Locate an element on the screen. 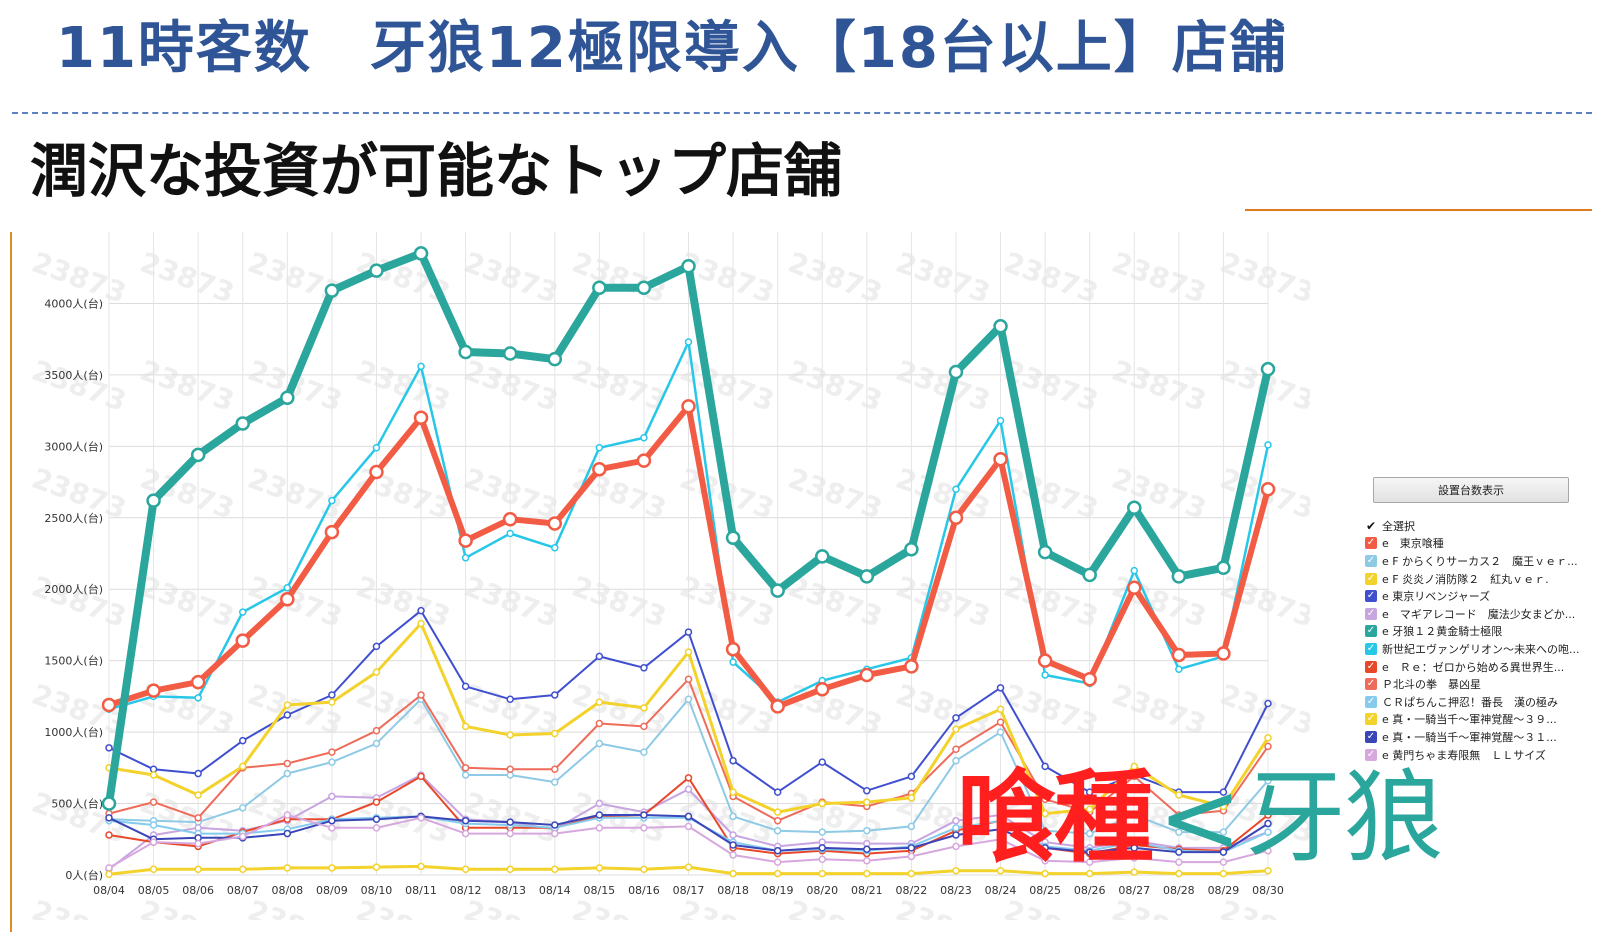  legend-item: ✓ Ｐ北斗の拳 暴凶星 is located at coordinates (1475, 684).